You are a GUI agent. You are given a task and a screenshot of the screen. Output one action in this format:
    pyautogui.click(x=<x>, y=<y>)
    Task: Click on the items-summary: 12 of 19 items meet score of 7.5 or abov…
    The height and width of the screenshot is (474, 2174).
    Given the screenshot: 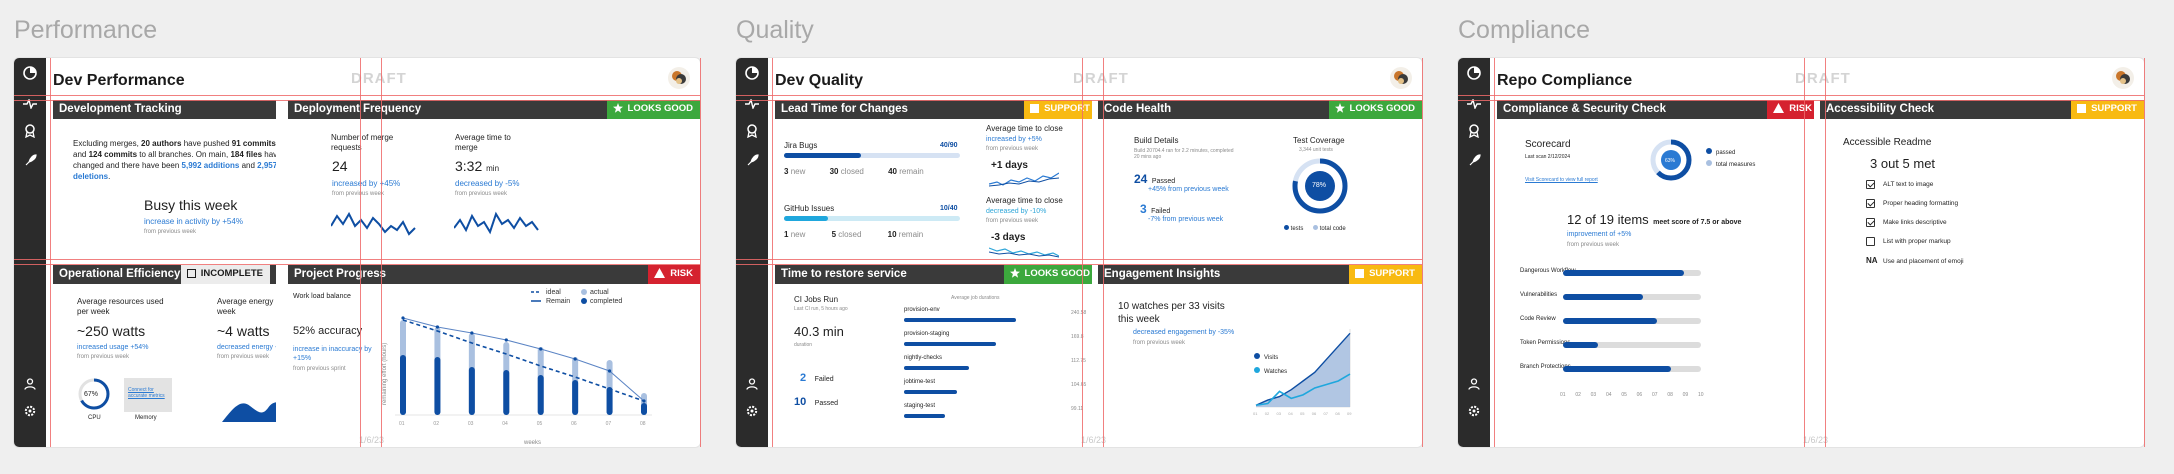 What is the action you would take?
    pyautogui.click(x=1654, y=220)
    